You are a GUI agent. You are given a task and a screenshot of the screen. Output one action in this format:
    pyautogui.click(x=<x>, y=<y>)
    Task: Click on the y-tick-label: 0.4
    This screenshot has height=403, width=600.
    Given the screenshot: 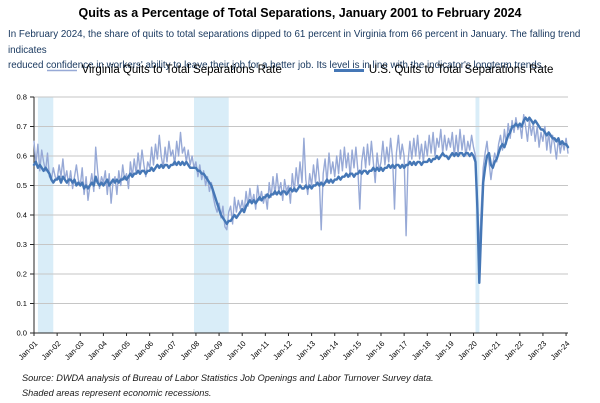 What is the action you would take?
    pyautogui.click(x=21, y=215)
    